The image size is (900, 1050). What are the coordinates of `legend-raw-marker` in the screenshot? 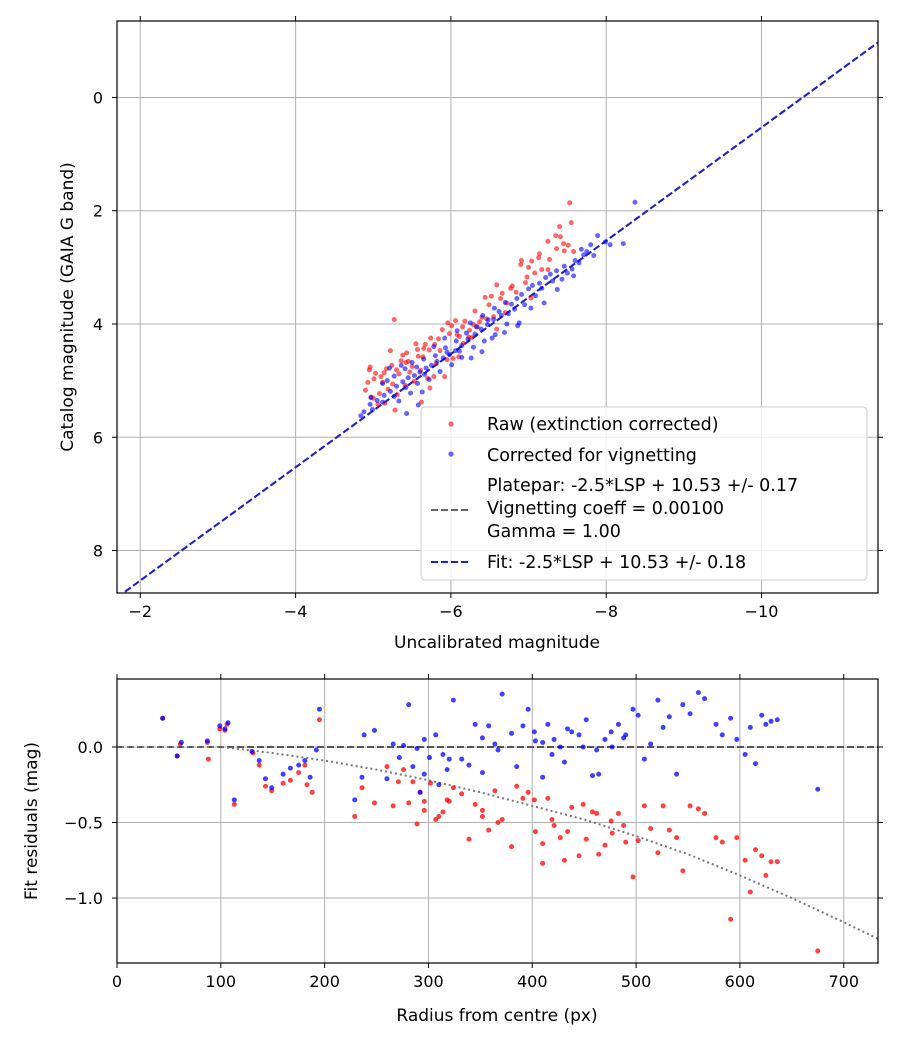 It's located at (451, 424).